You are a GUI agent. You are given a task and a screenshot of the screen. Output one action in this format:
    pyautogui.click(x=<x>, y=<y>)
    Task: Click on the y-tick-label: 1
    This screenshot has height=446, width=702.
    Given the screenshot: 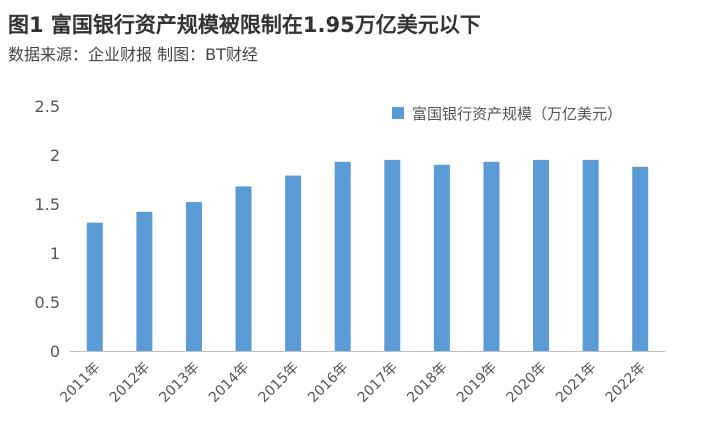 What is the action you would take?
    pyautogui.click(x=55, y=253)
    